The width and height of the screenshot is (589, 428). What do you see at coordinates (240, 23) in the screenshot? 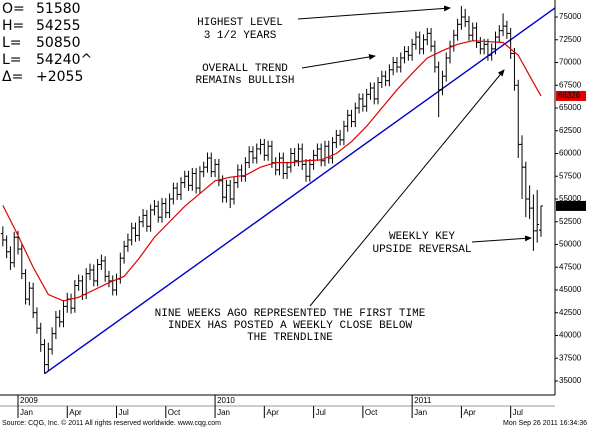
I see `annotation: HIGHEST LEVEL` at bounding box center [240, 23].